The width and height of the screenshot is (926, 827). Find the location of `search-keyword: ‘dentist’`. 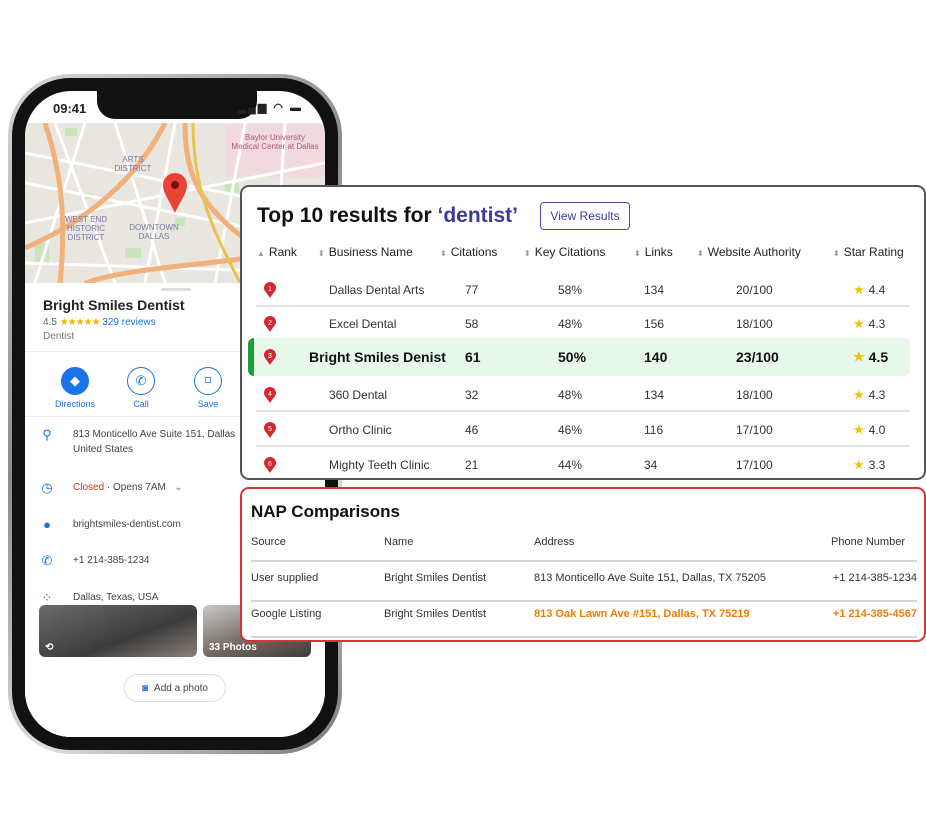

search-keyword: ‘dentist’ is located at coordinates (477, 215).